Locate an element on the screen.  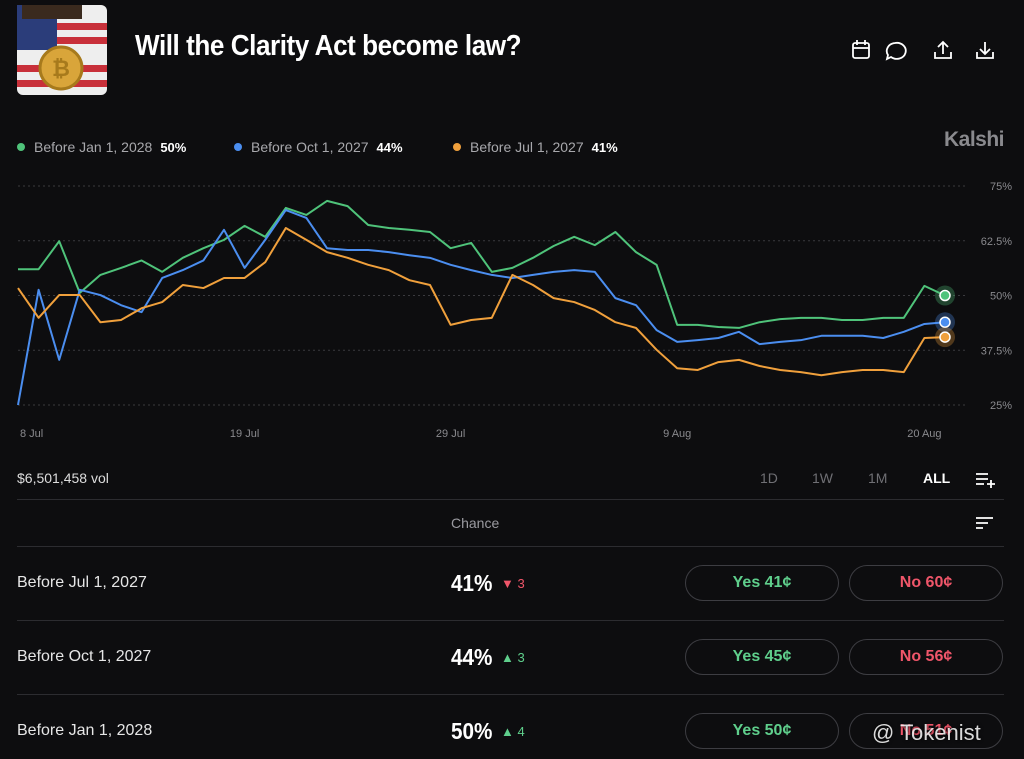
x-tick-label: 8 Jul is located at coordinates (31, 434).